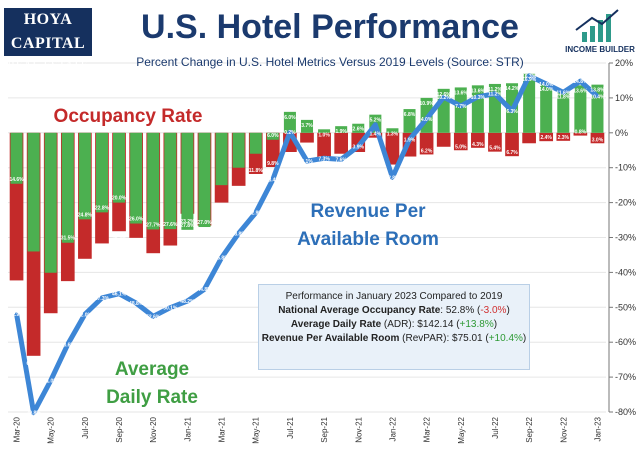  I want to click on x-tick-label: Nov-22, so click(563, 429).